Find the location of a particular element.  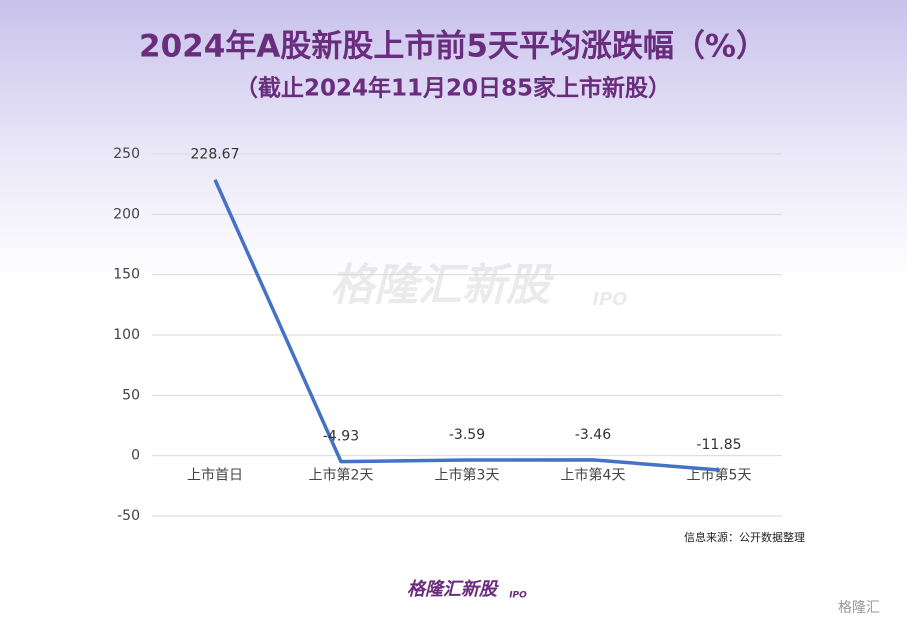

y-tick-label: 150 is located at coordinates (126, 275).